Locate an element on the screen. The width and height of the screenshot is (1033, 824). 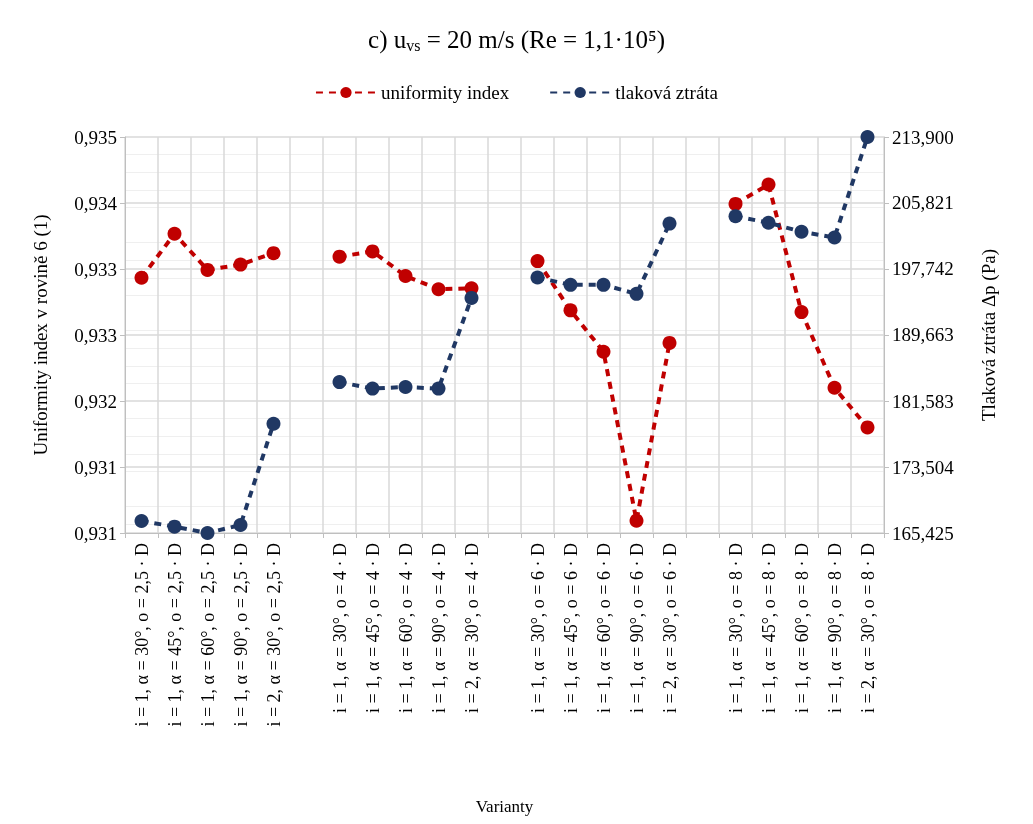
y2-tick-label: 181,583 is located at coordinates (923, 401).